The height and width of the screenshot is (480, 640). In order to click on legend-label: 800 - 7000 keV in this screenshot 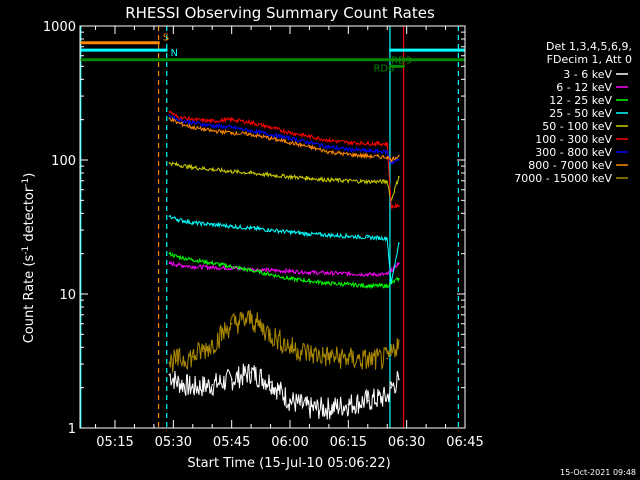, I will do `click(570, 165)`.